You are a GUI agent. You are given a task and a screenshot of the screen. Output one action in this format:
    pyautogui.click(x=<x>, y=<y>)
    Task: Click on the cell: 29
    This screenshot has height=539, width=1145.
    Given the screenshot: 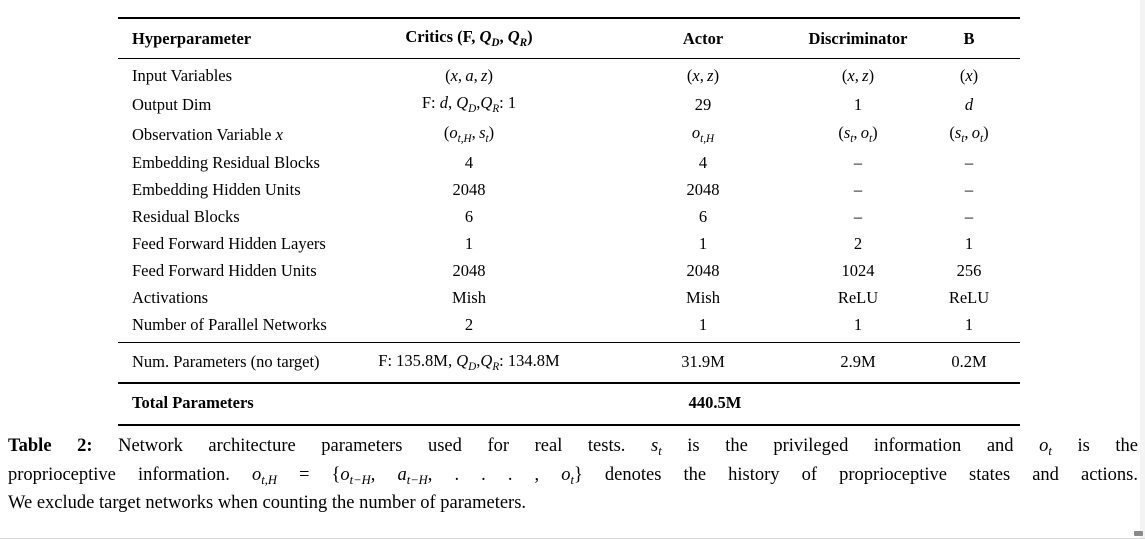 What is the action you would take?
    pyautogui.click(x=703, y=104)
    